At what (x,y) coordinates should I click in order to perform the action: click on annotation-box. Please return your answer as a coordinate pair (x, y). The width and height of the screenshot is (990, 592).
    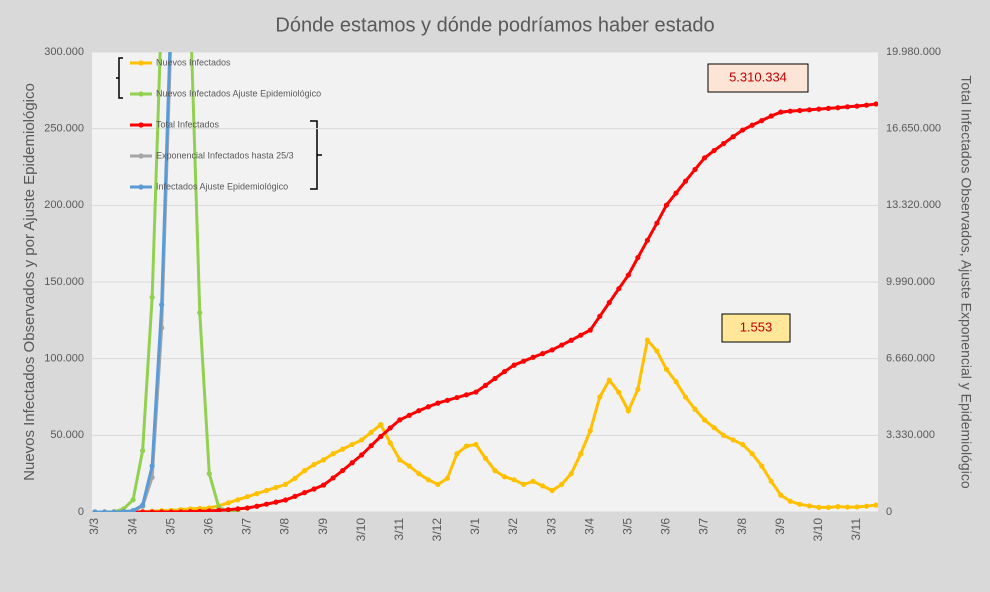
    Looking at the image, I should click on (756, 328).